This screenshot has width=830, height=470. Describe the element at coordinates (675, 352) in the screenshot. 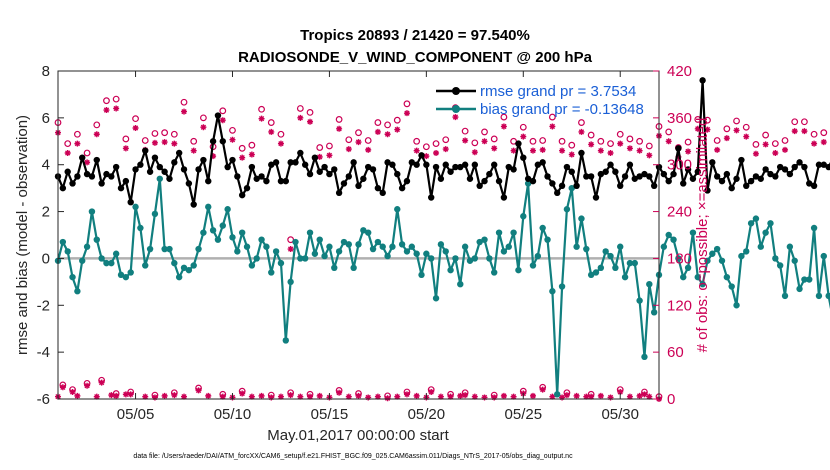

I see `y-right-tick-label: 60` at that location.